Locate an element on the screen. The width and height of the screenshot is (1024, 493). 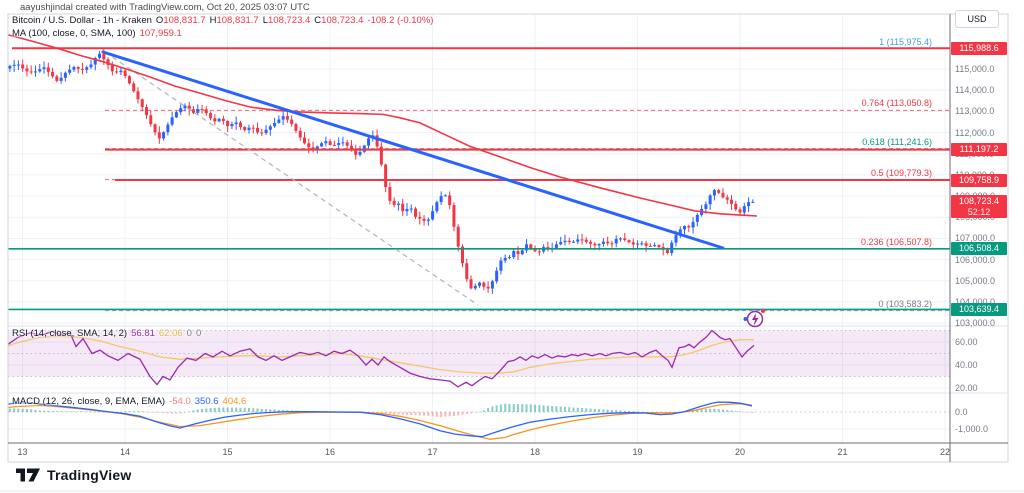
macd-pane is located at coordinates (476, 420).